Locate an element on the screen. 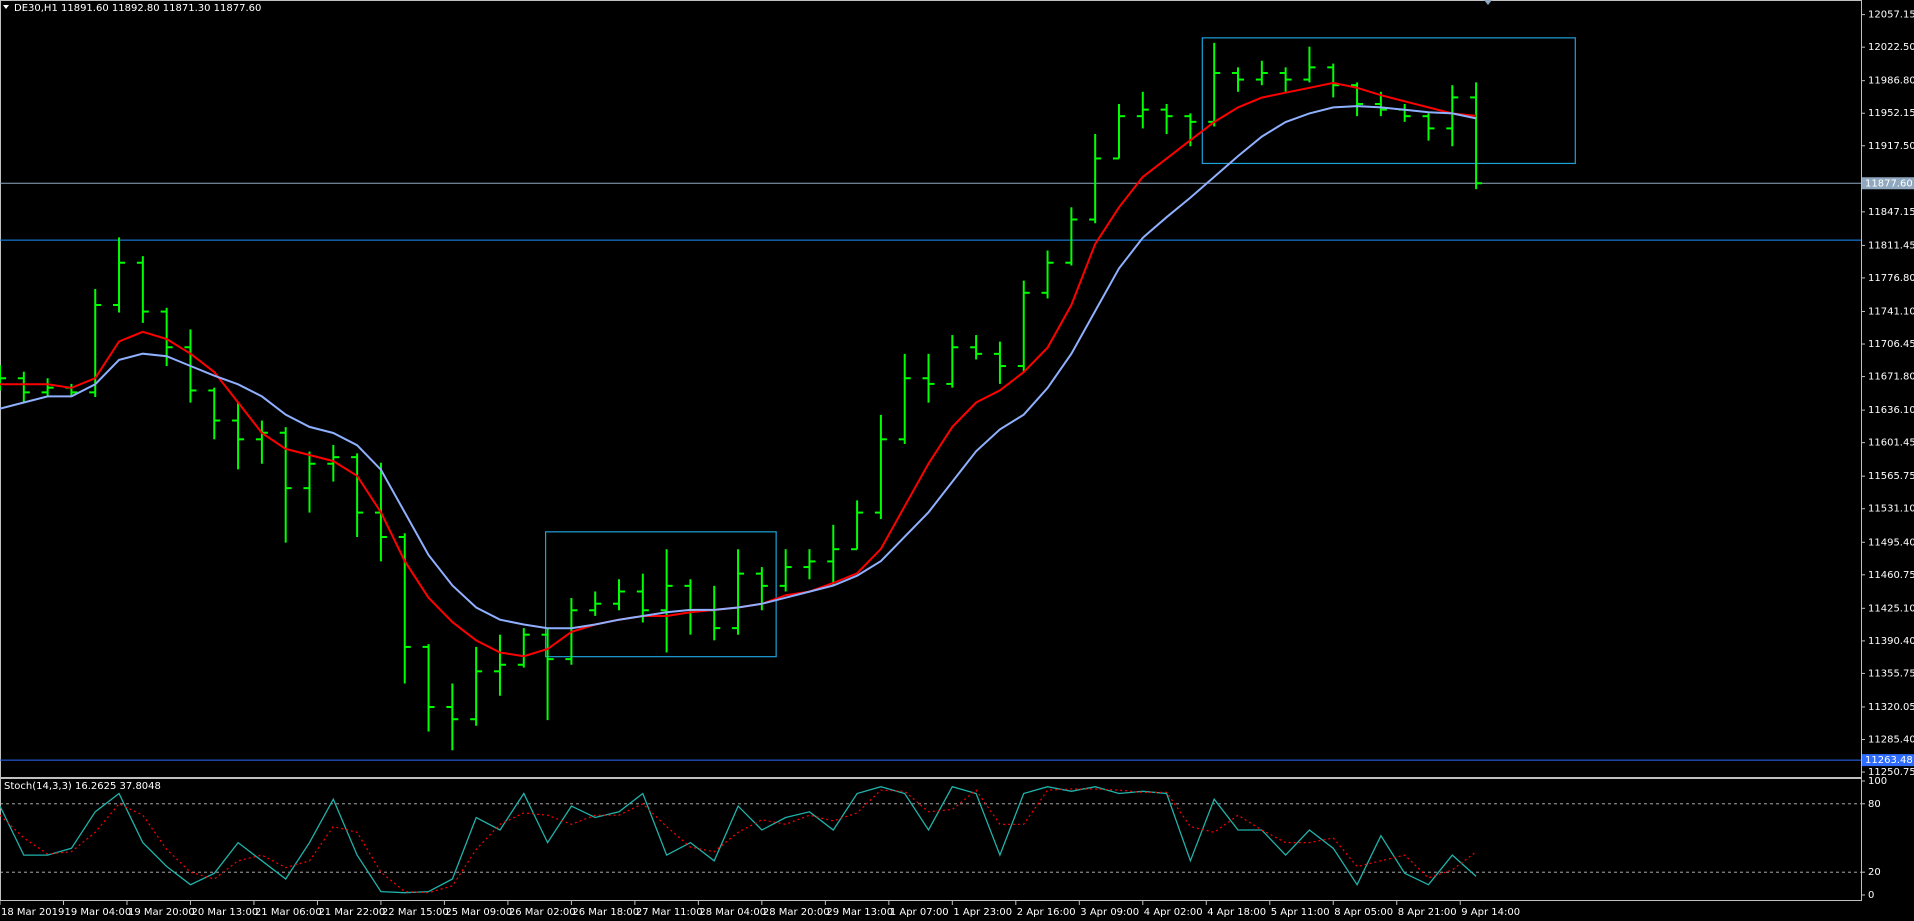 The image size is (1914, 921). top-marker is located at coordinates (1488, 2).